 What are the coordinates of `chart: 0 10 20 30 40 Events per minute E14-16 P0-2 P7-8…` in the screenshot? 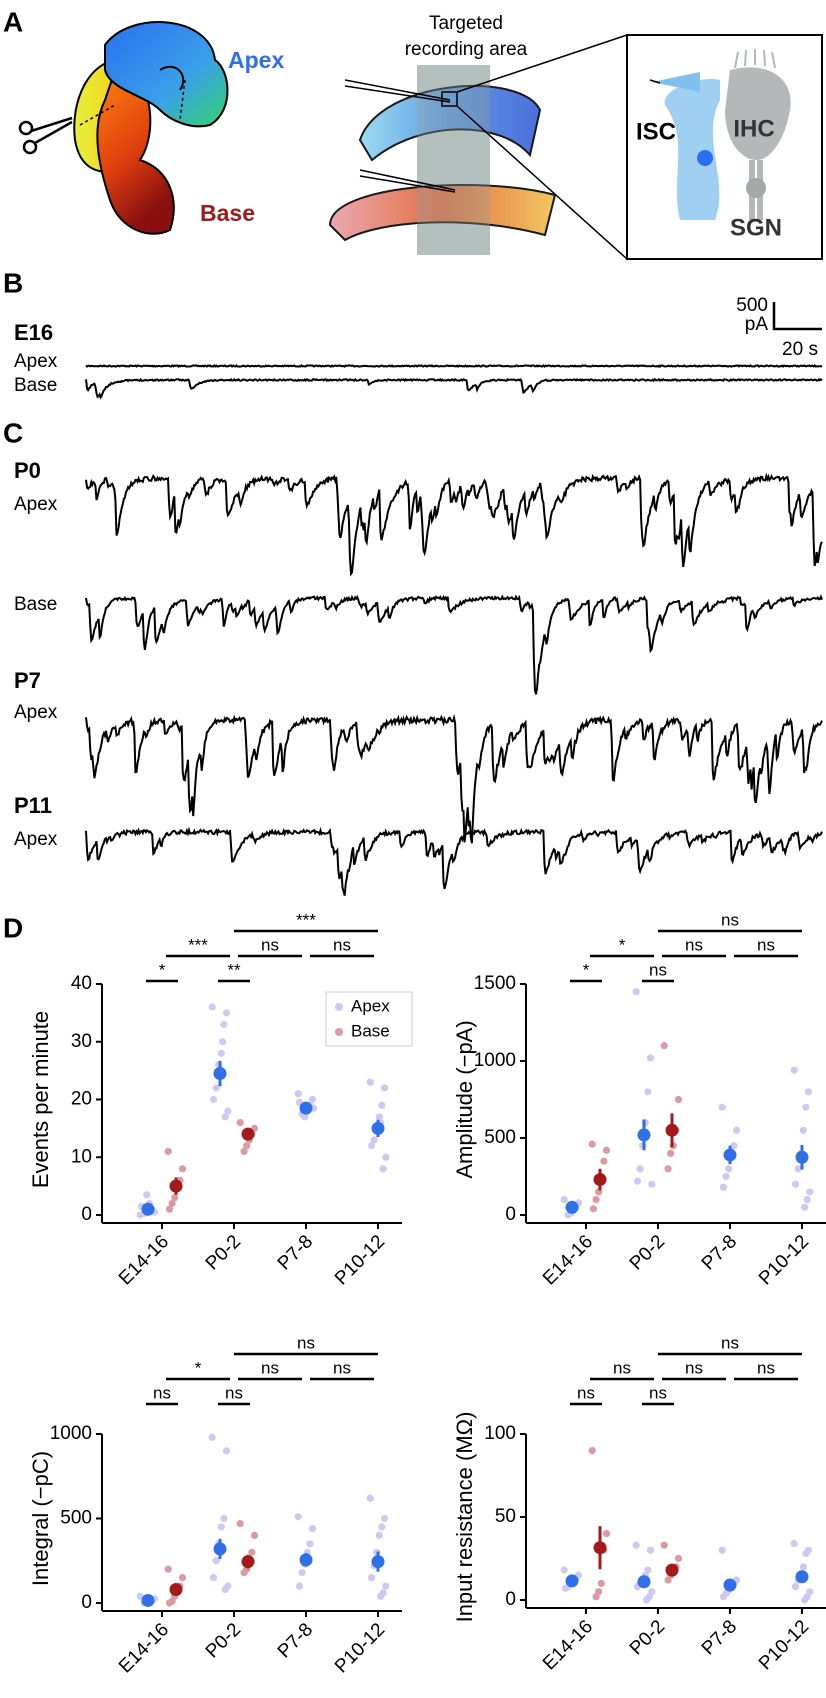 It's located at (220, 1099).